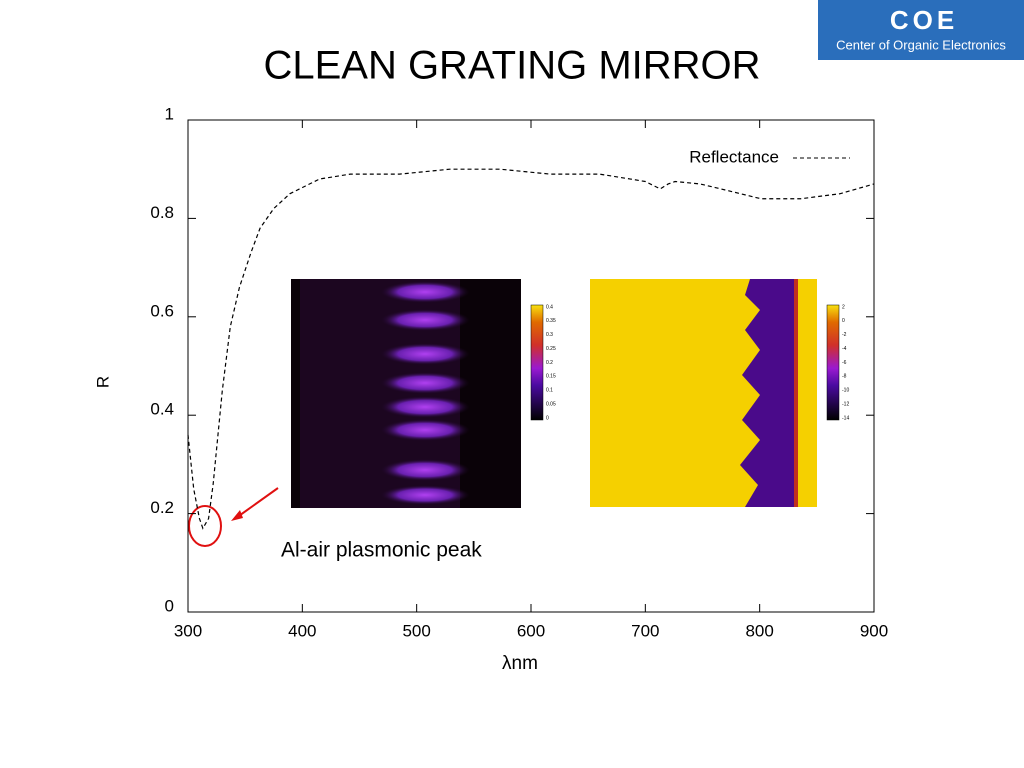  I want to click on colorbar-tick-label: 0.1, so click(549, 391).